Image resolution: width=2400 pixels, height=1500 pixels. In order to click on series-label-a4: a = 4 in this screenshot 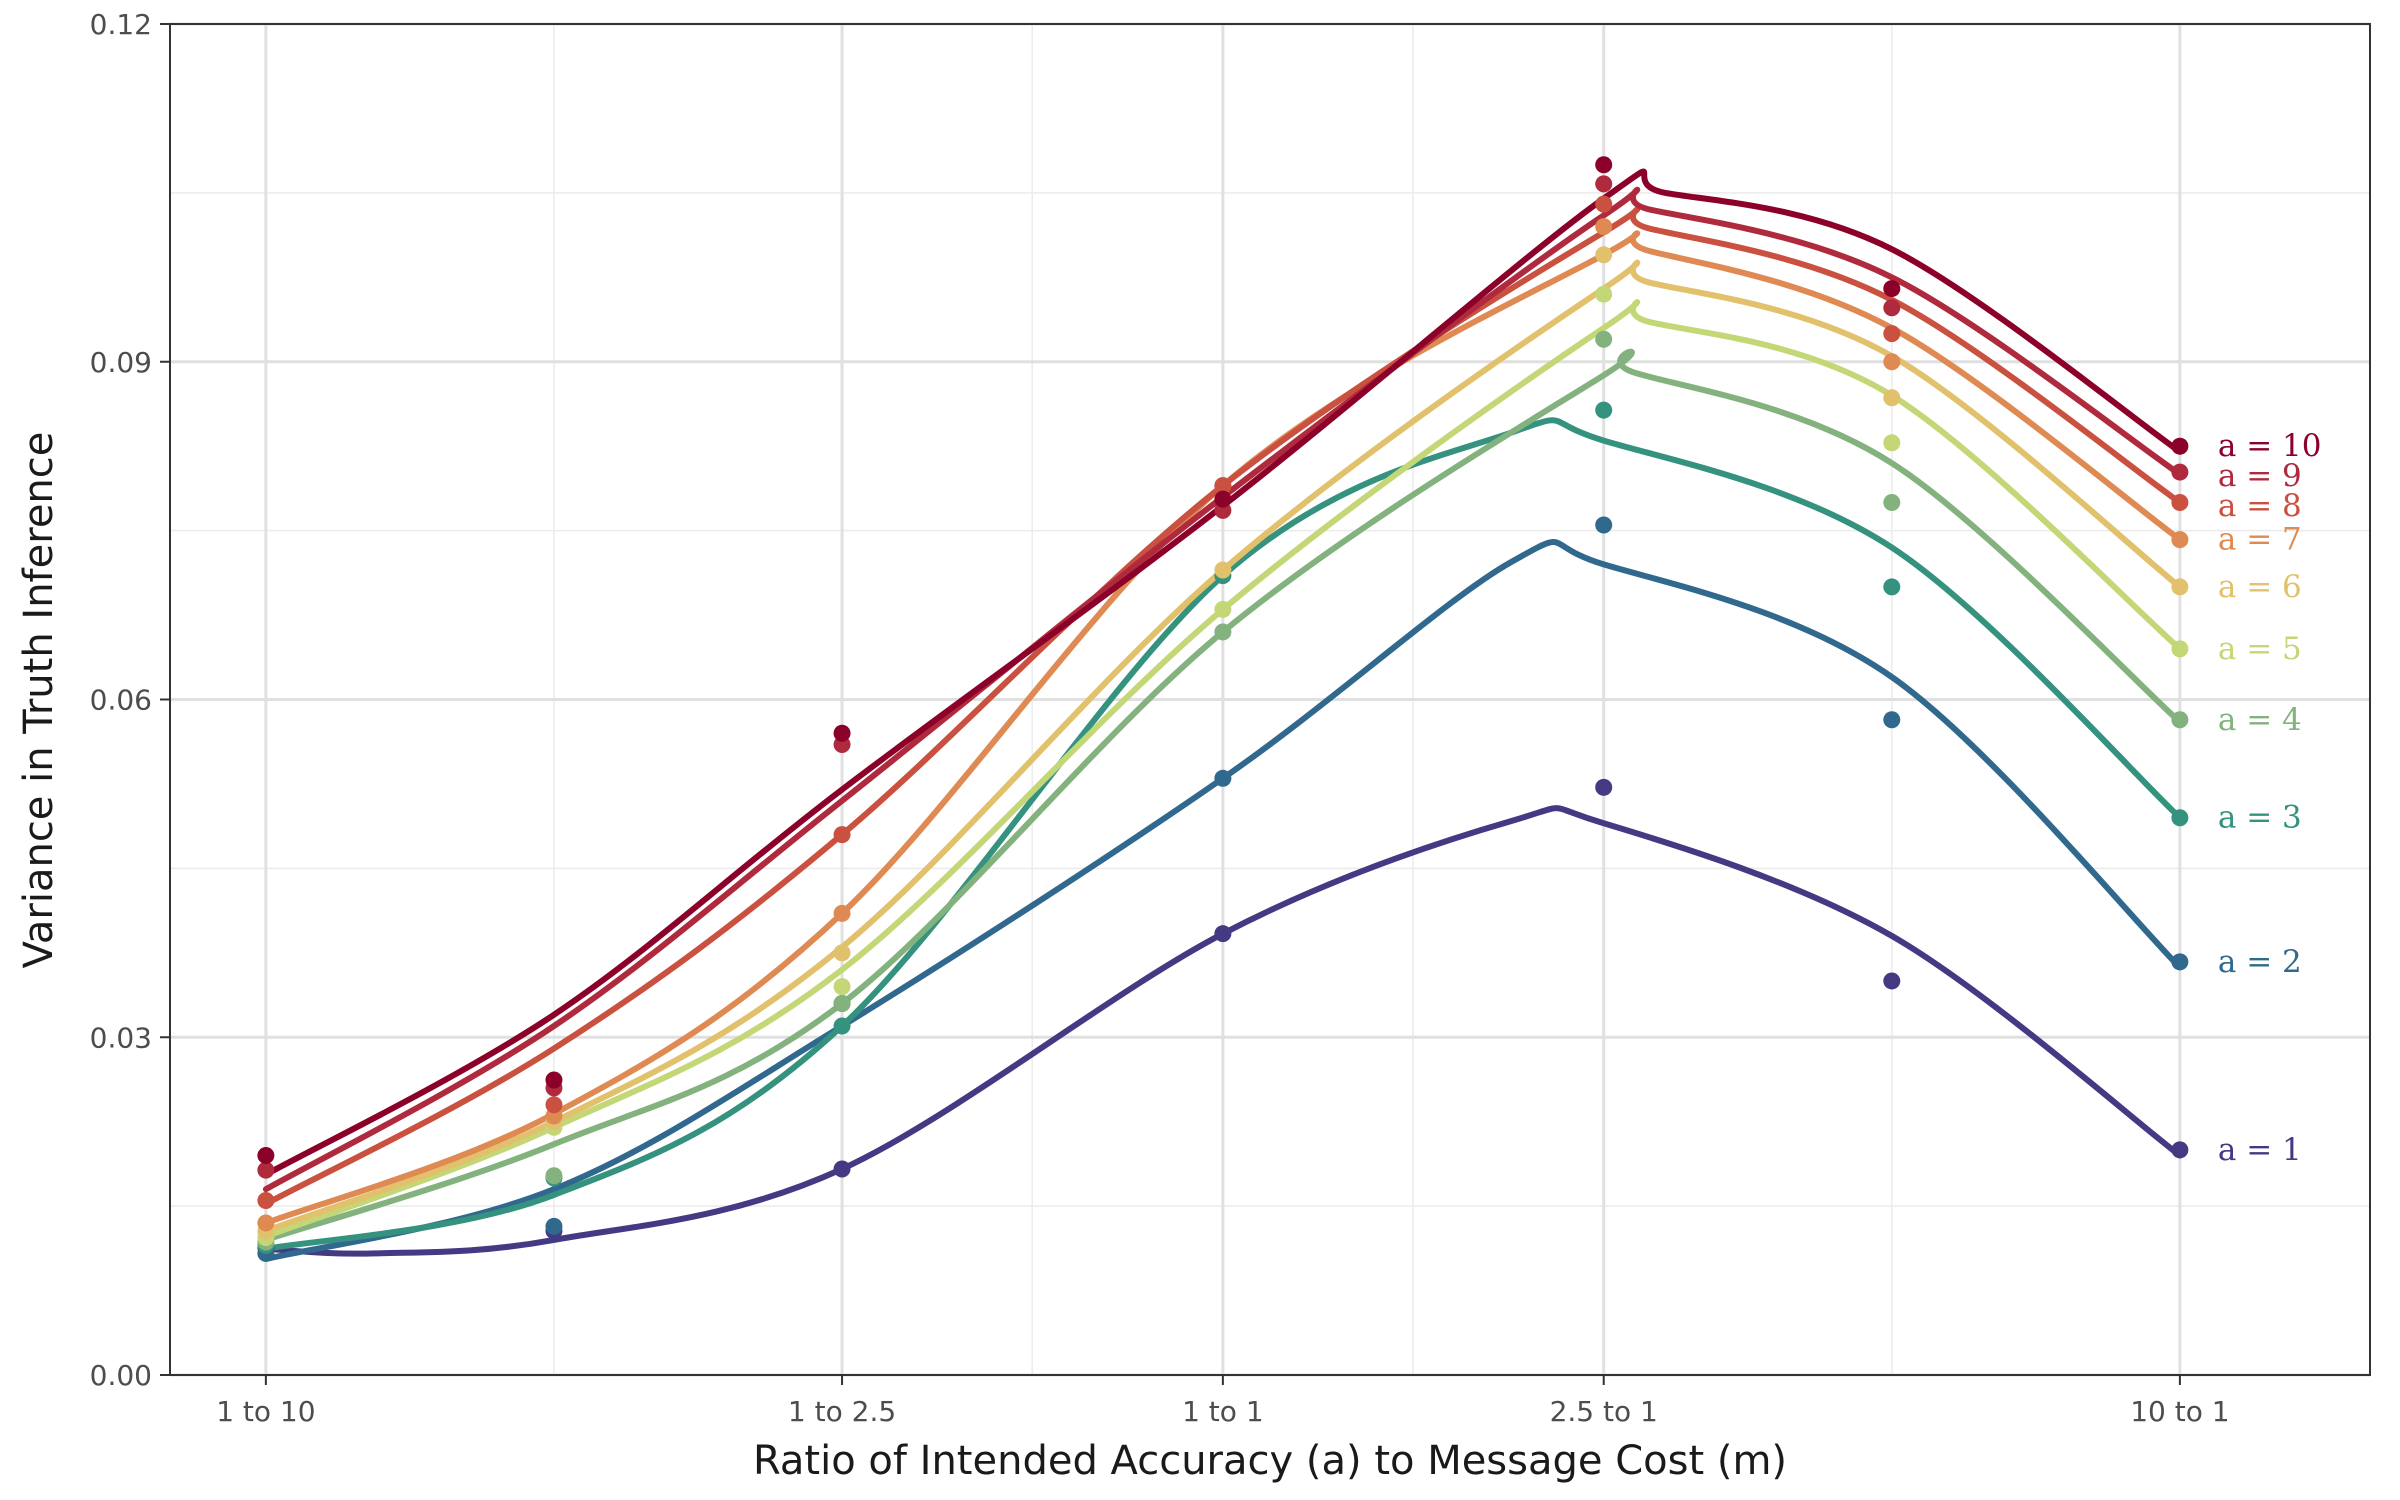, I will do `click(2260, 720)`.